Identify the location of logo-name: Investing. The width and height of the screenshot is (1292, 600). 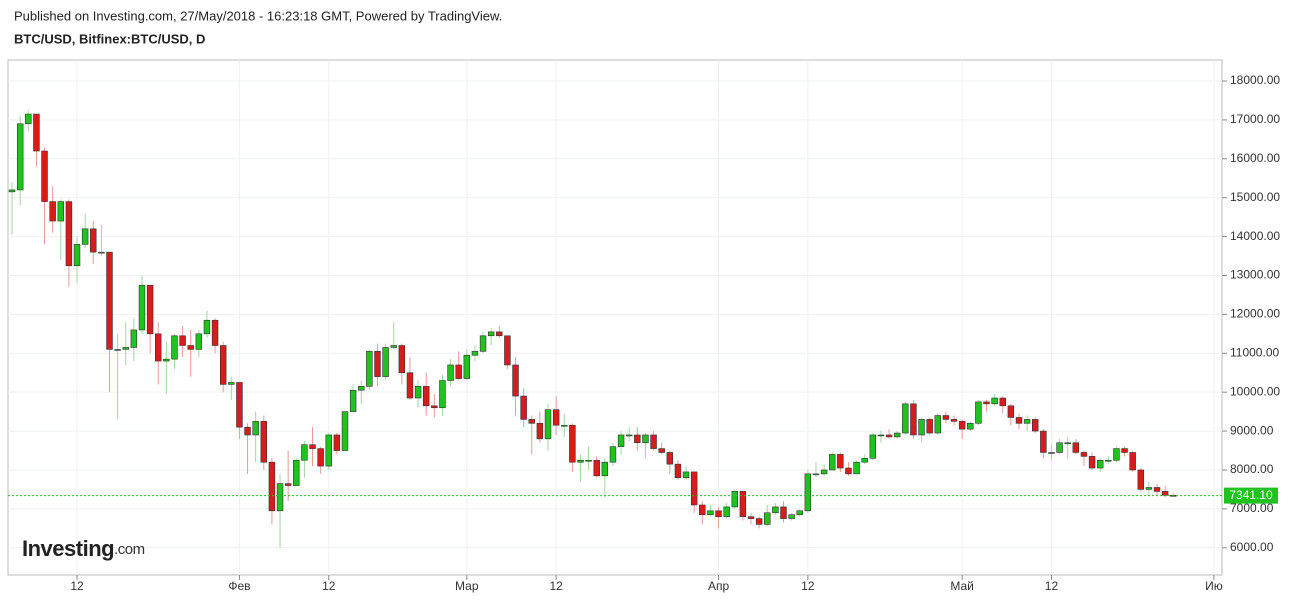
(68, 548).